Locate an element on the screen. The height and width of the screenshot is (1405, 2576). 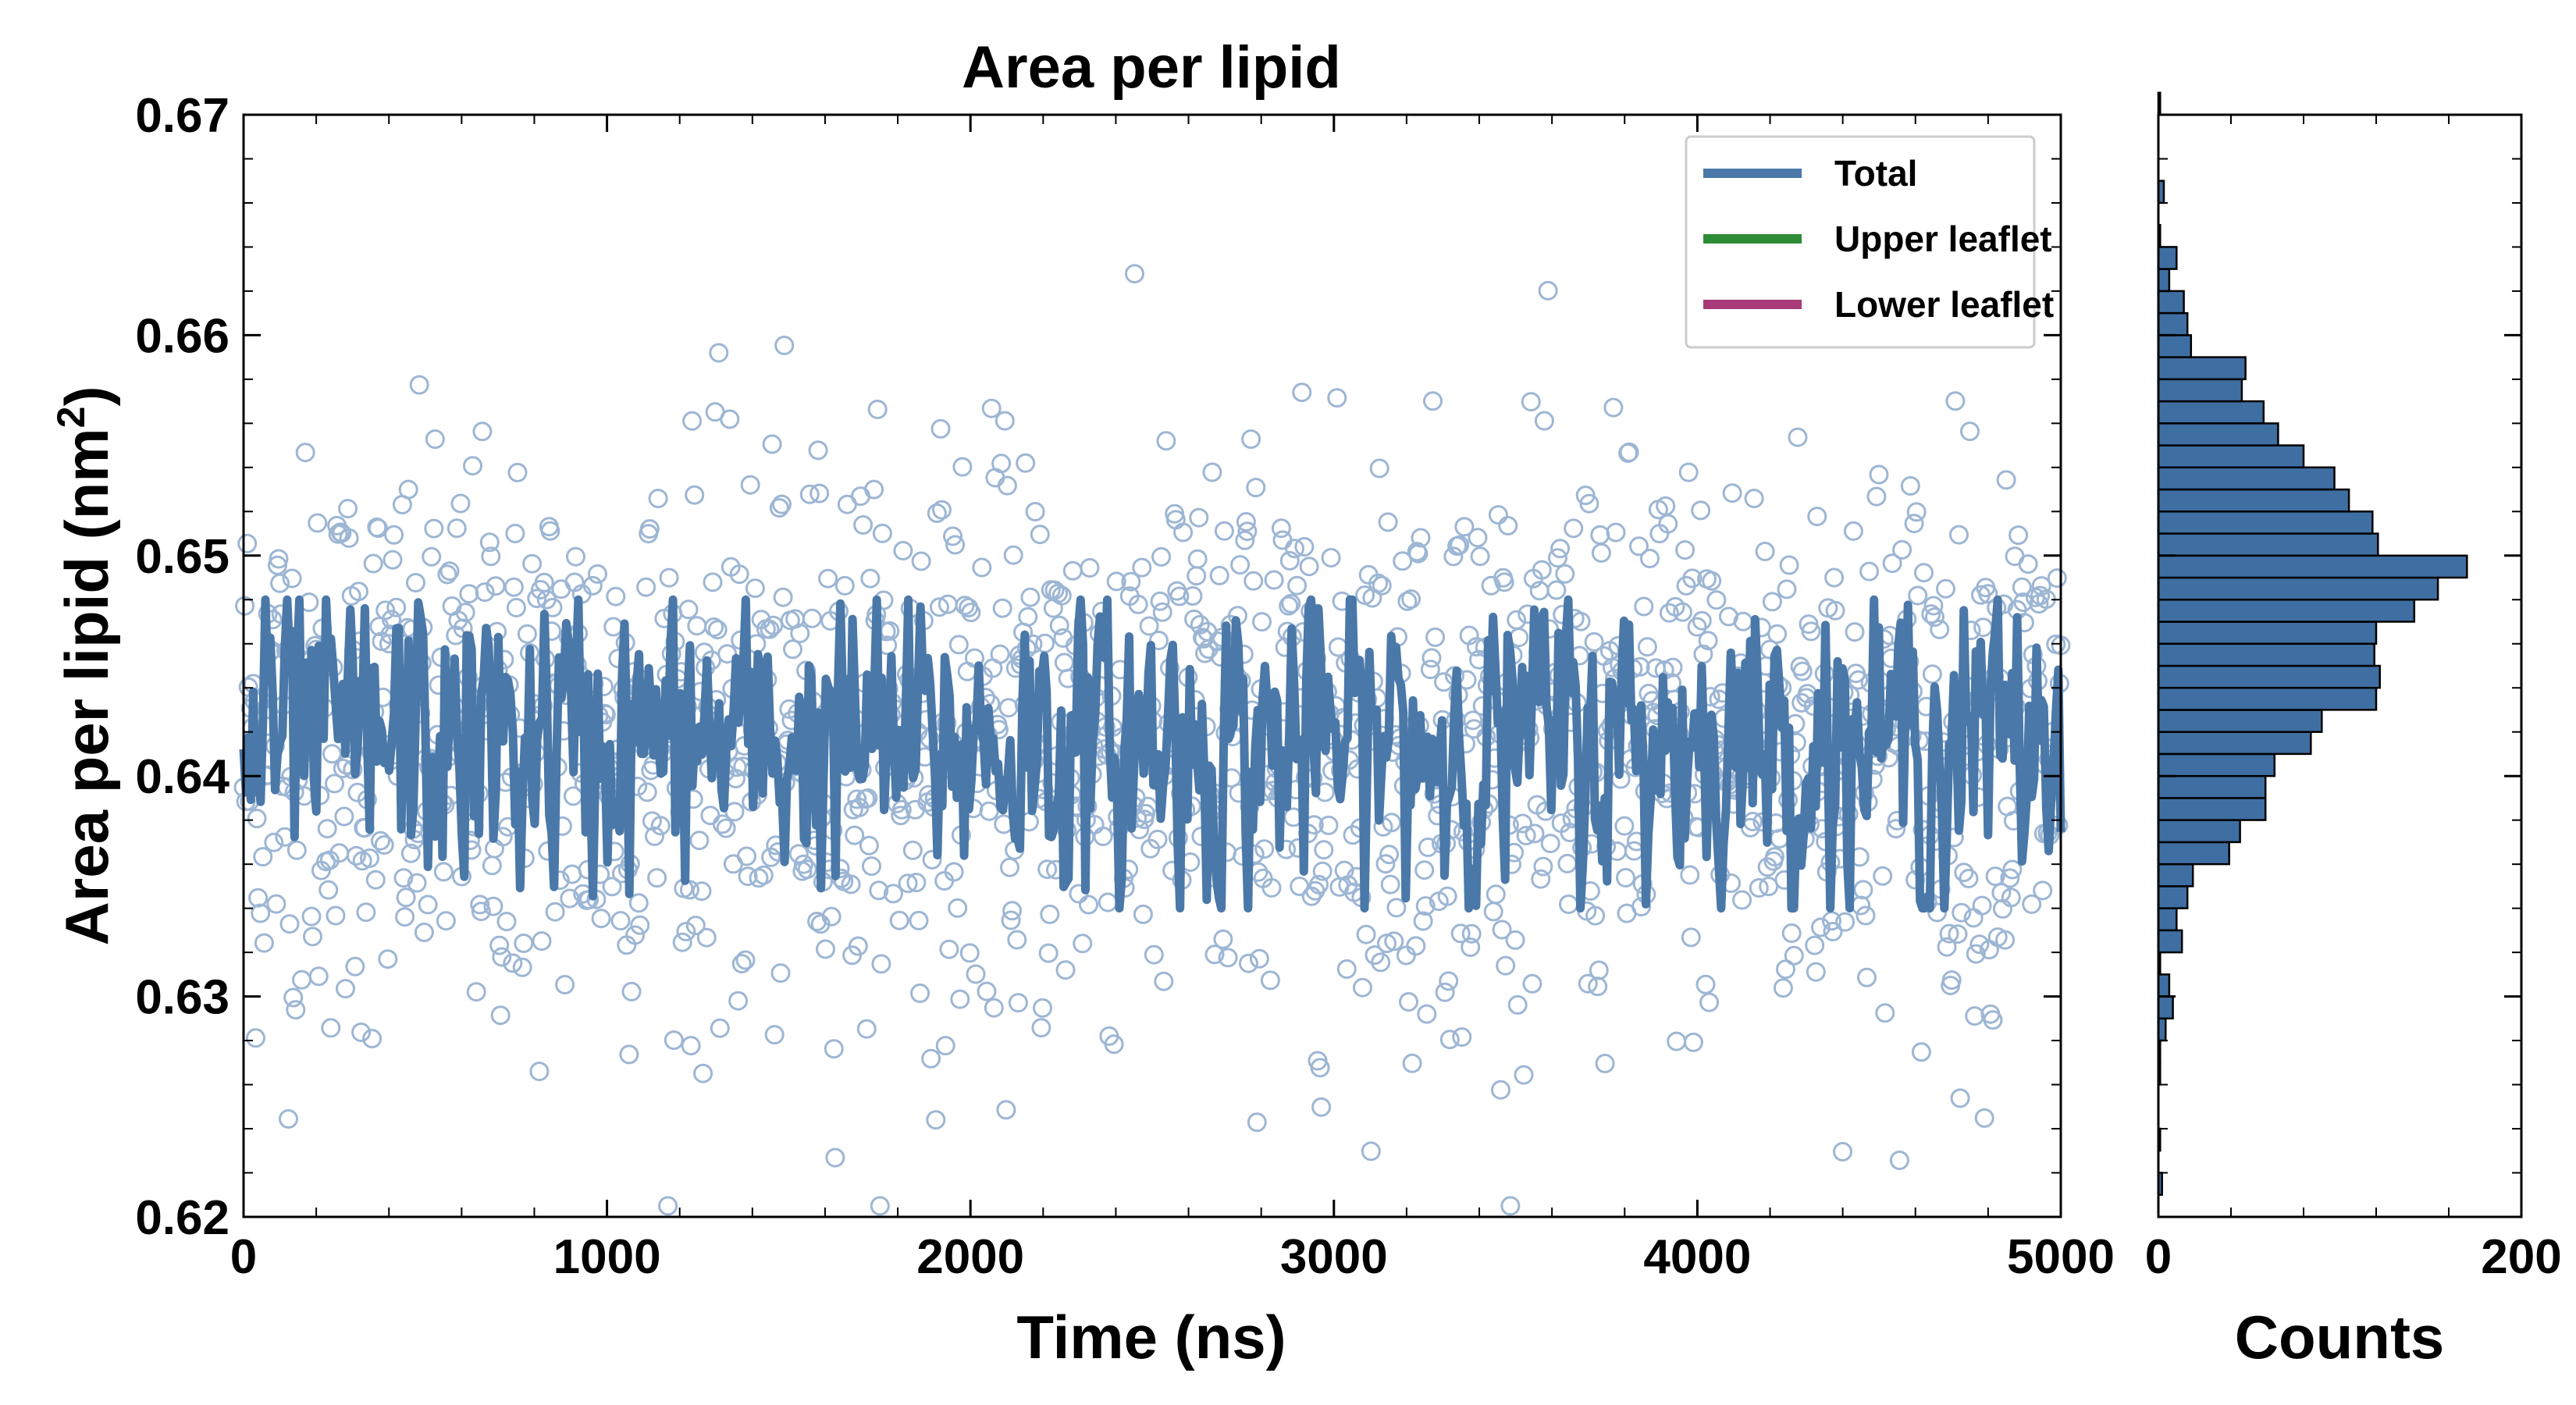
hist-x-tick-label: 0 is located at coordinates (2158, 1257).